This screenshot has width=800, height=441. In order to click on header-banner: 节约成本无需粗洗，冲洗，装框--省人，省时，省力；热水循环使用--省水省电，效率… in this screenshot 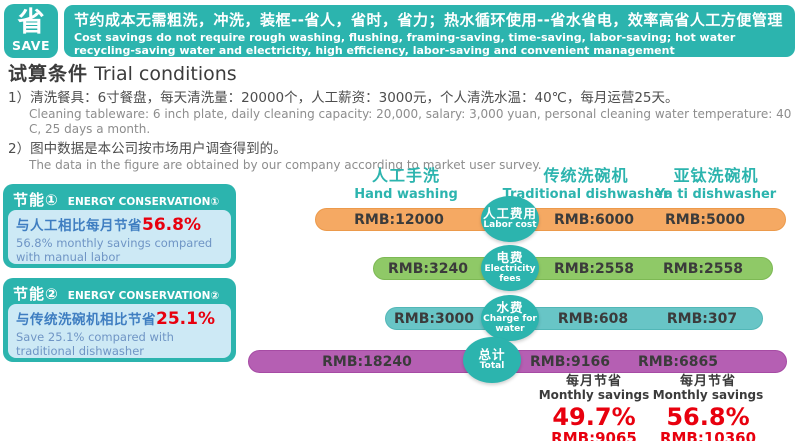, I will do `click(429, 31)`.